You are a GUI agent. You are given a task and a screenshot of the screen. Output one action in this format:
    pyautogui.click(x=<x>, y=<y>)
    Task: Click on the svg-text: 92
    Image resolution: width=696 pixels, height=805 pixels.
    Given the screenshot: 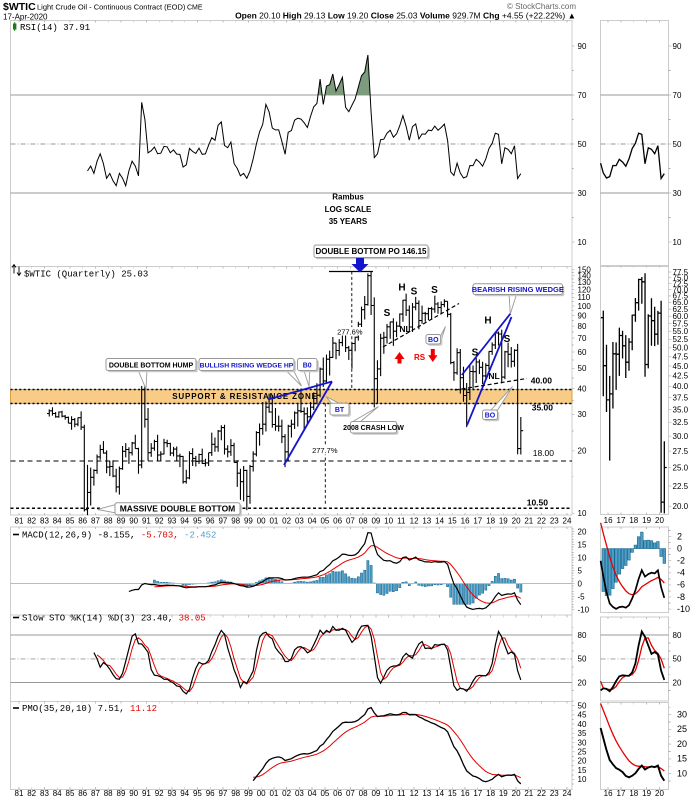 What is the action you would take?
    pyautogui.click(x=159, y=521)
    